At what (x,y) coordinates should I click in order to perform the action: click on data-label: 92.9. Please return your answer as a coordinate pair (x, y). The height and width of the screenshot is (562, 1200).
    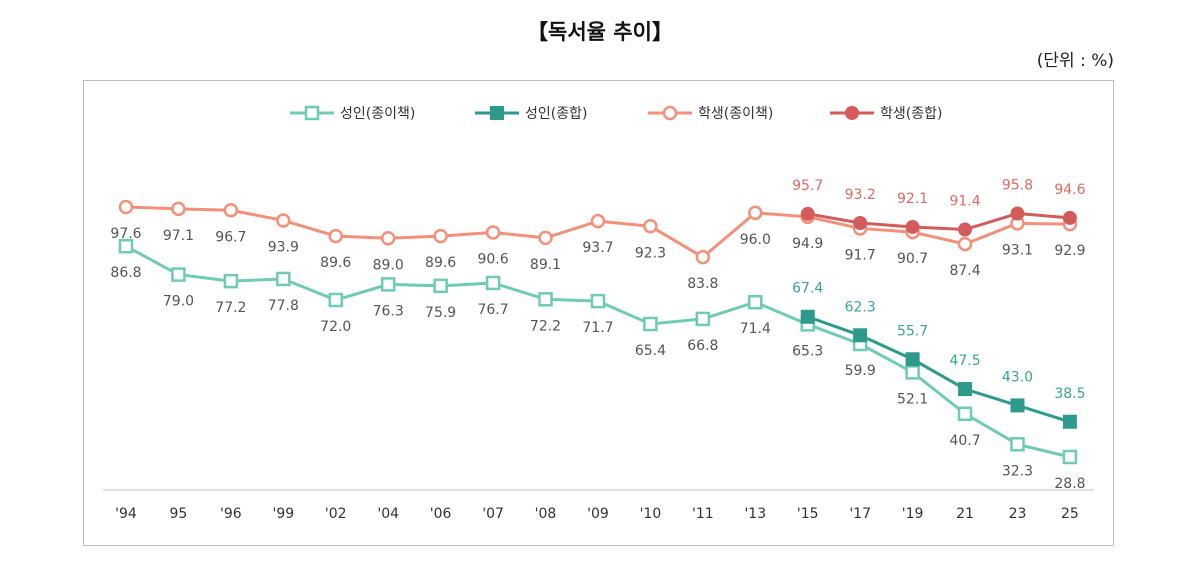
    Looking at the image, I should click on (1069, 251).